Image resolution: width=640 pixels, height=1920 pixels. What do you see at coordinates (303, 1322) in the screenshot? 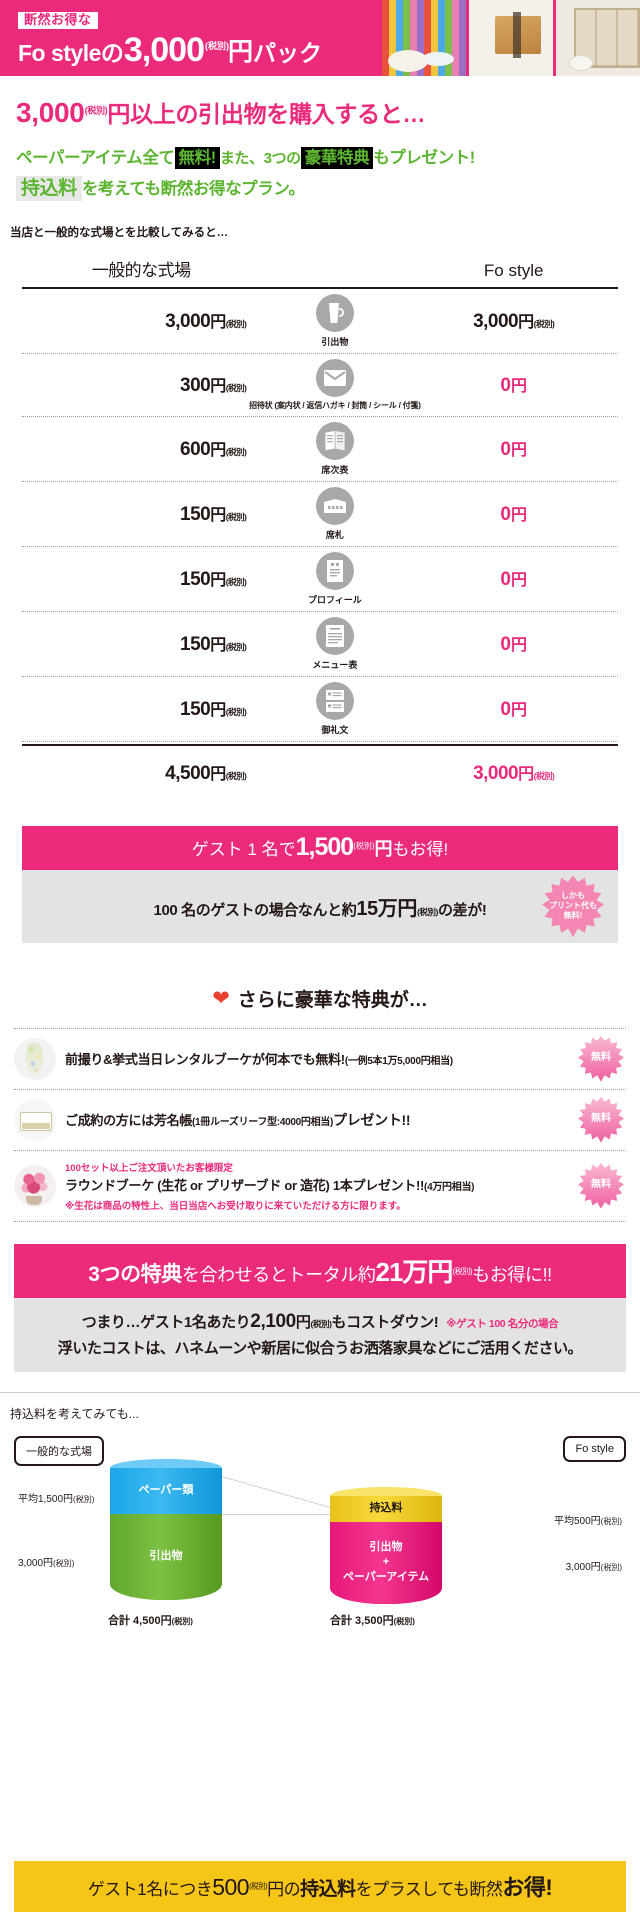
I see `cost-down-yen: 円` at bounding box center [303, 1322].